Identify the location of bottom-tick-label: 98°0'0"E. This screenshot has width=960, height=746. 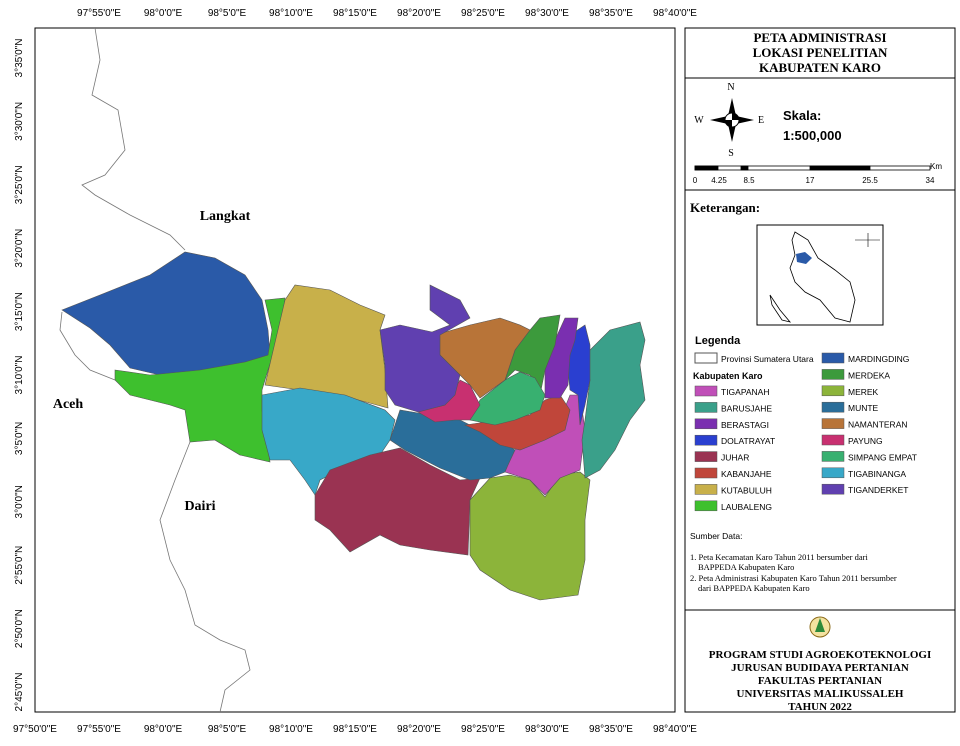
(163, 729).